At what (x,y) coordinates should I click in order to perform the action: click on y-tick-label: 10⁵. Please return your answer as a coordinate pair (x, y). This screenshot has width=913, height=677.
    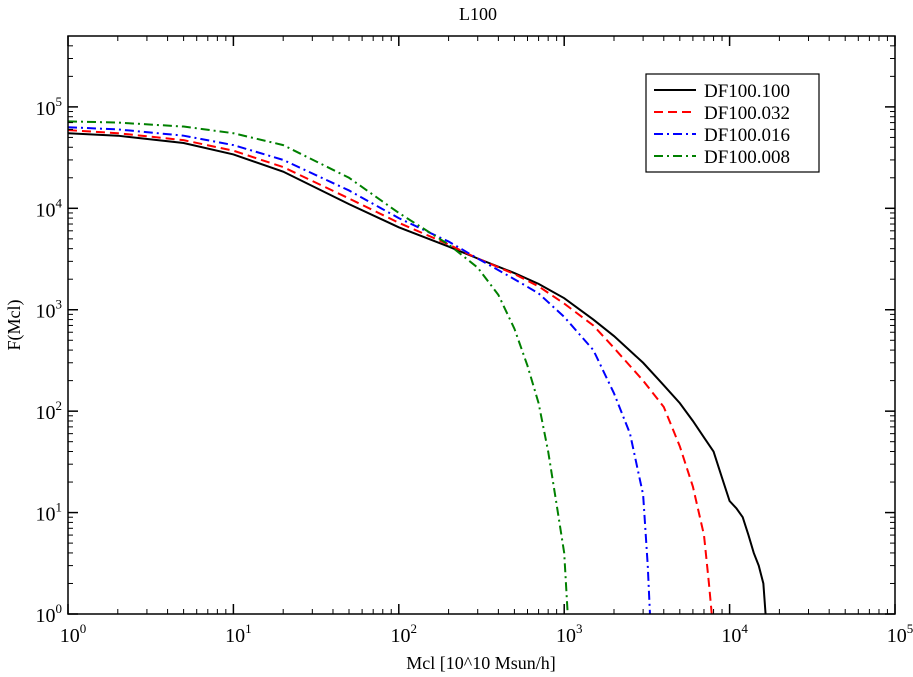
    Looking at the image, I should click on (49, 107).